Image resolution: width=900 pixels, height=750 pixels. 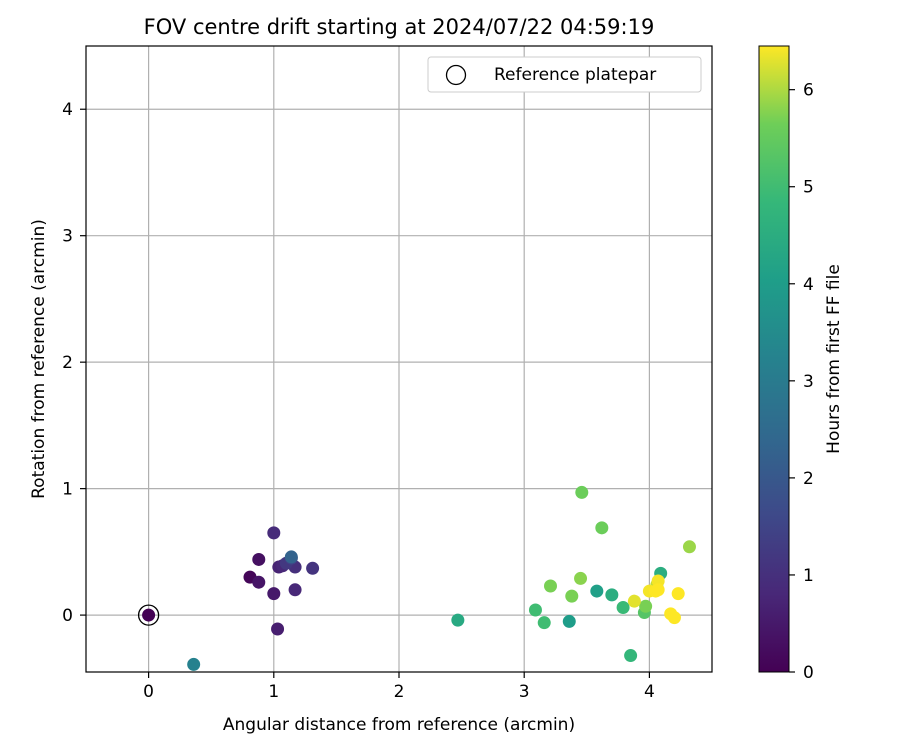 I want to click on x-tick-label: 3, so click(x=524, y=692).